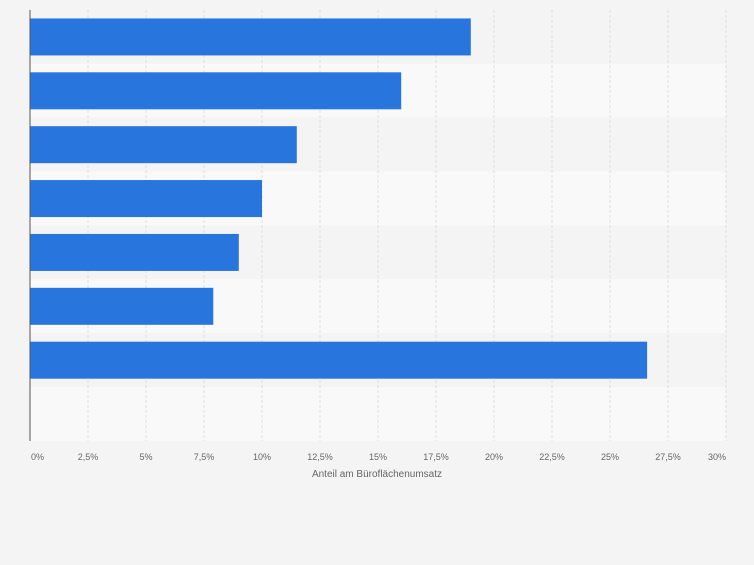 The height and width of the screenshot is (565, 754). What do you see at coordinates (204, 457) in the screenshot?
I see `x-tick-label: 7,5%` at bounding box center [204, 457].